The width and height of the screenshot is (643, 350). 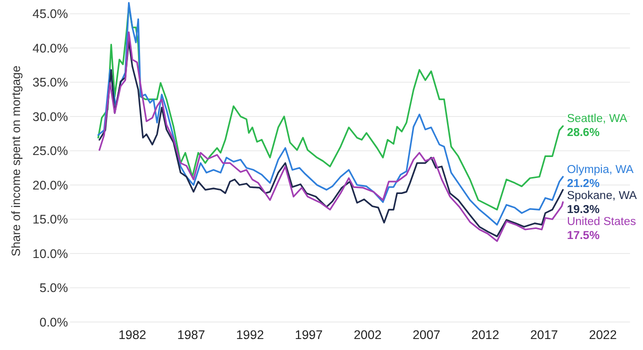 What do you see at coordinates (54, 322) in the screenshot?
I see `y-tick-label: 0.0%` at bounding box center [54, 322].